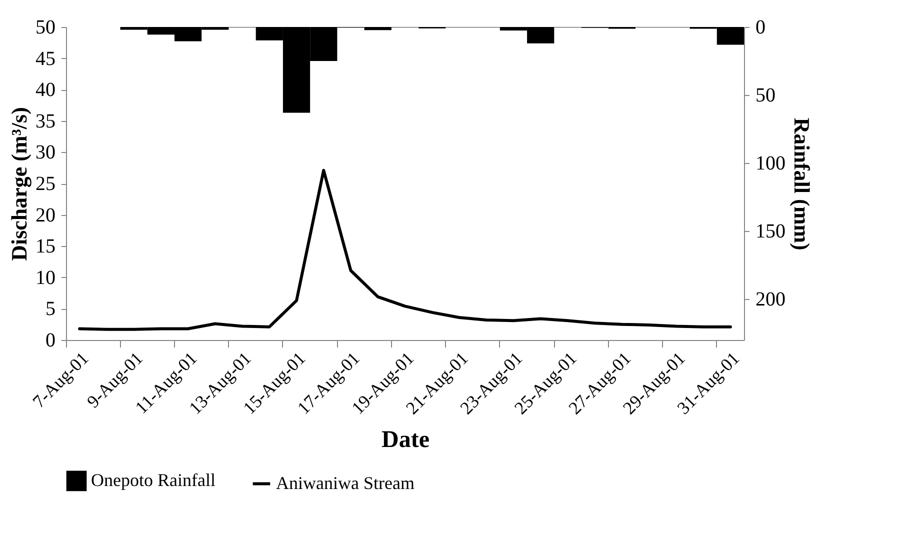 Image resolution: width=898 pixels, height=544 pixels. What do you see at coordinates (19, 184) in the screenshot?
I see `y-axis-title: Discharge (m³/s)` at bounding box center [19, 184].